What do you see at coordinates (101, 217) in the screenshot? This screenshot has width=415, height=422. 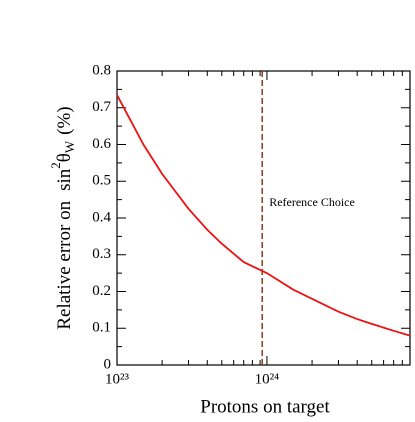 I see `y-tick-label: 0.4` at bounding box center [101, 217].